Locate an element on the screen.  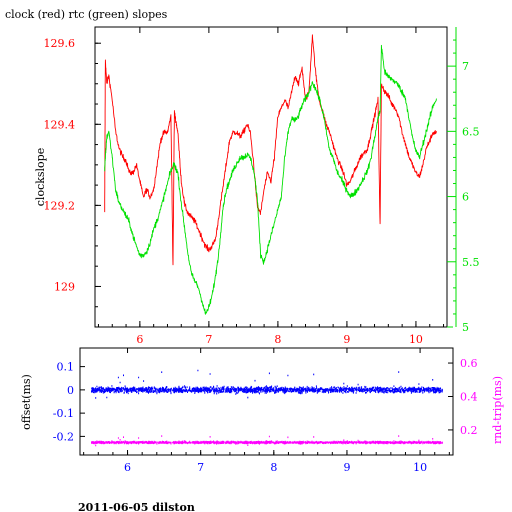
bottom-ylabel-right: rnd-trip(ms) is located at coordinates (497, 410).